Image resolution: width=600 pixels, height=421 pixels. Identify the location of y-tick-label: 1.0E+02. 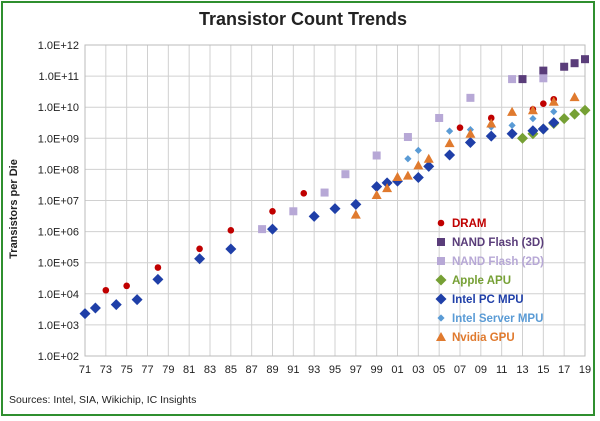
(58, 357).